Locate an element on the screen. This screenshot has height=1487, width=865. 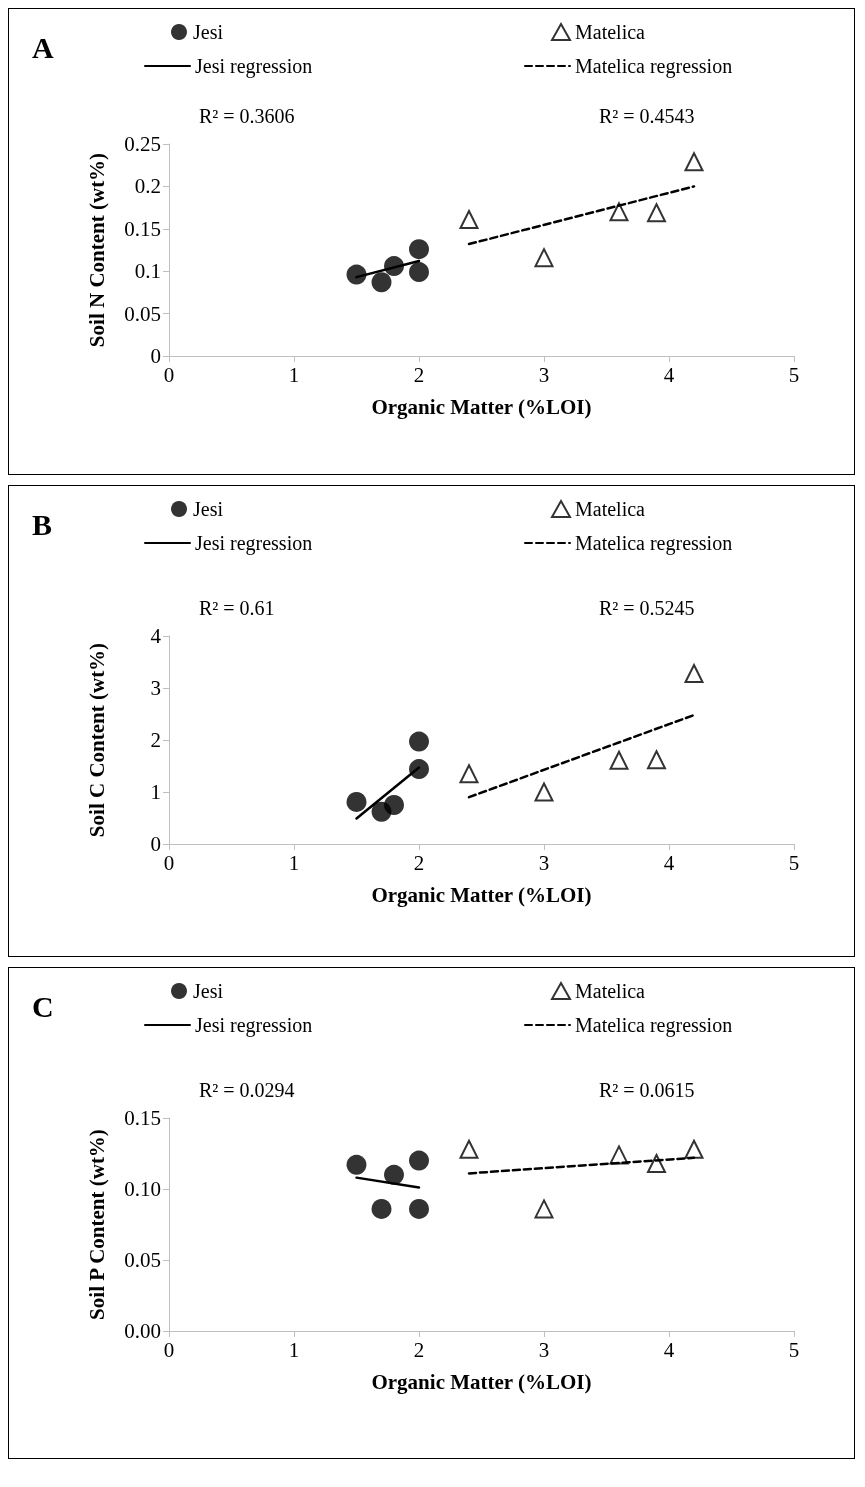
y-tick-label: 2 is located at coordinates (155, 740).